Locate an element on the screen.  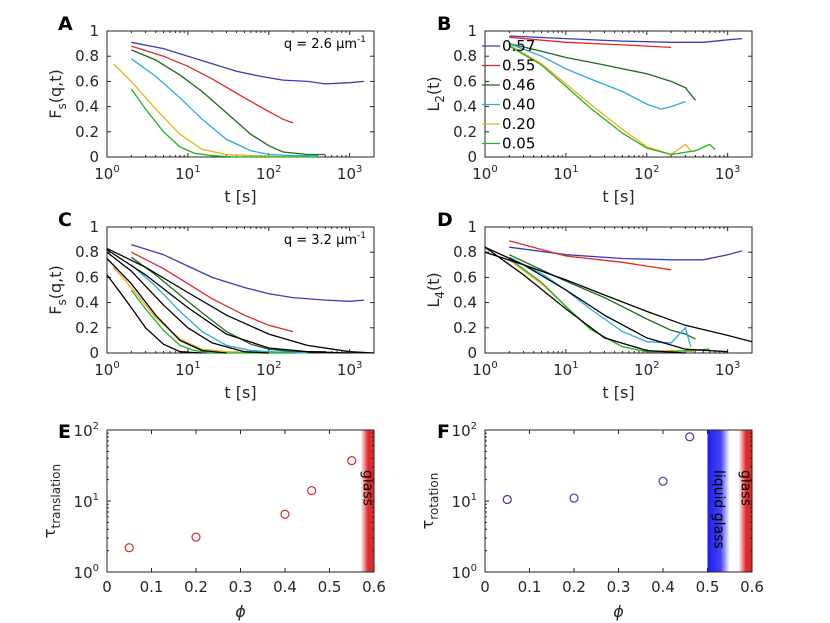
y-tick-label: 0.8 is located at coordinates (465, 56).